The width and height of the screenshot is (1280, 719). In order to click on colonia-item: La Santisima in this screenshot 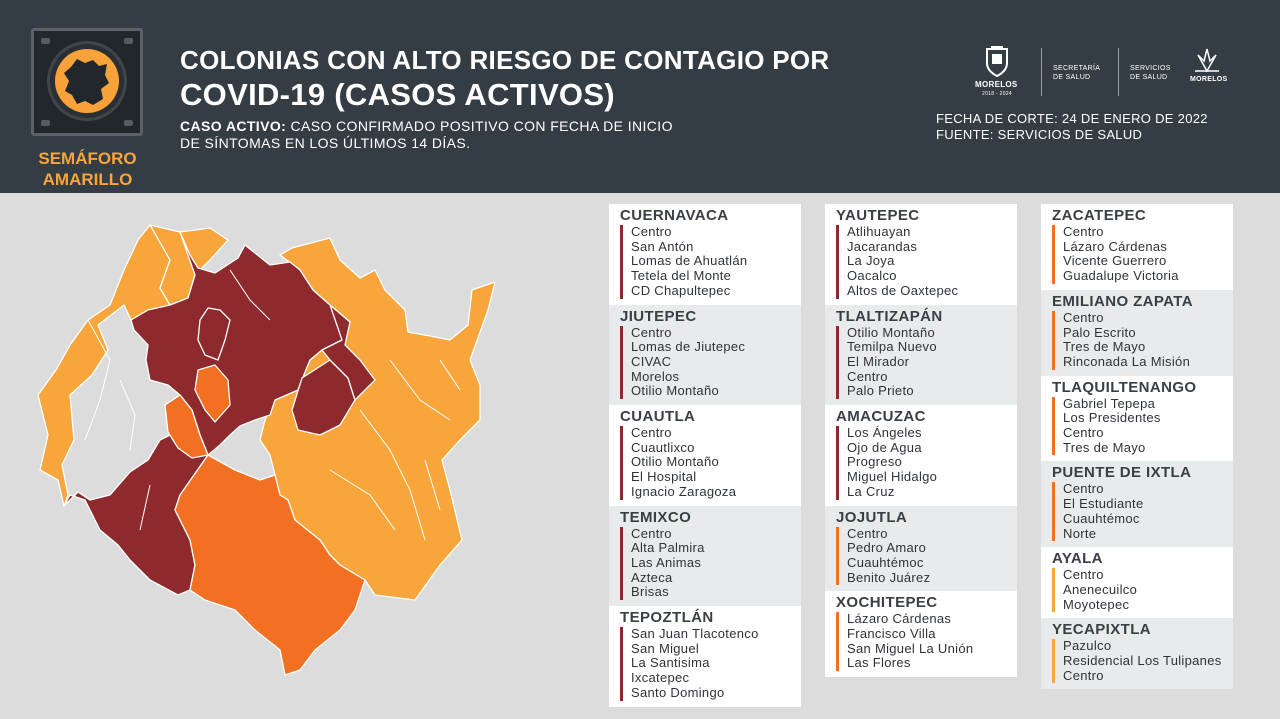, I will do `click(670, 663)`.